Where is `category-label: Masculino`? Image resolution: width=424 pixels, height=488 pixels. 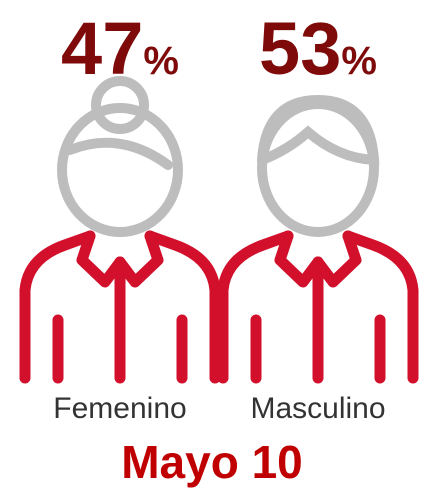
category-label: Masculino is located at coordinates (317, 408).